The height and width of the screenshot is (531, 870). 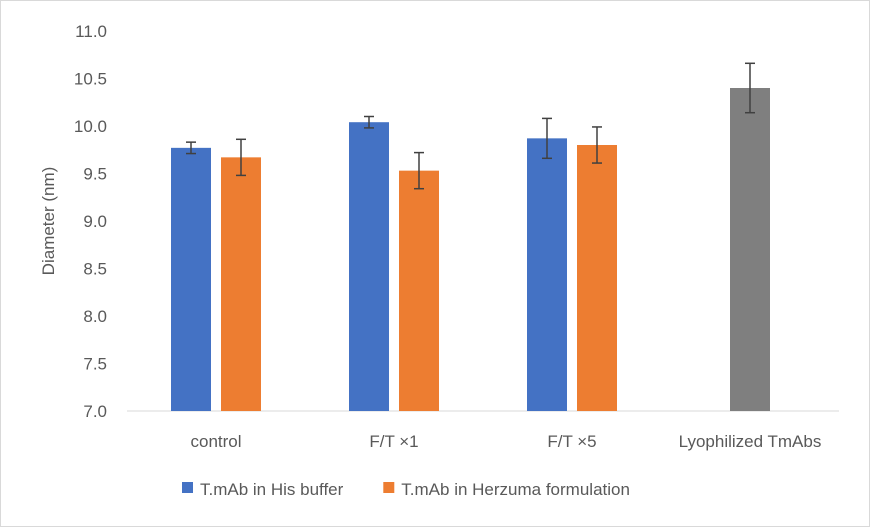 I want to click on y-tick-label: 9.0, so click(x=95, y=221).